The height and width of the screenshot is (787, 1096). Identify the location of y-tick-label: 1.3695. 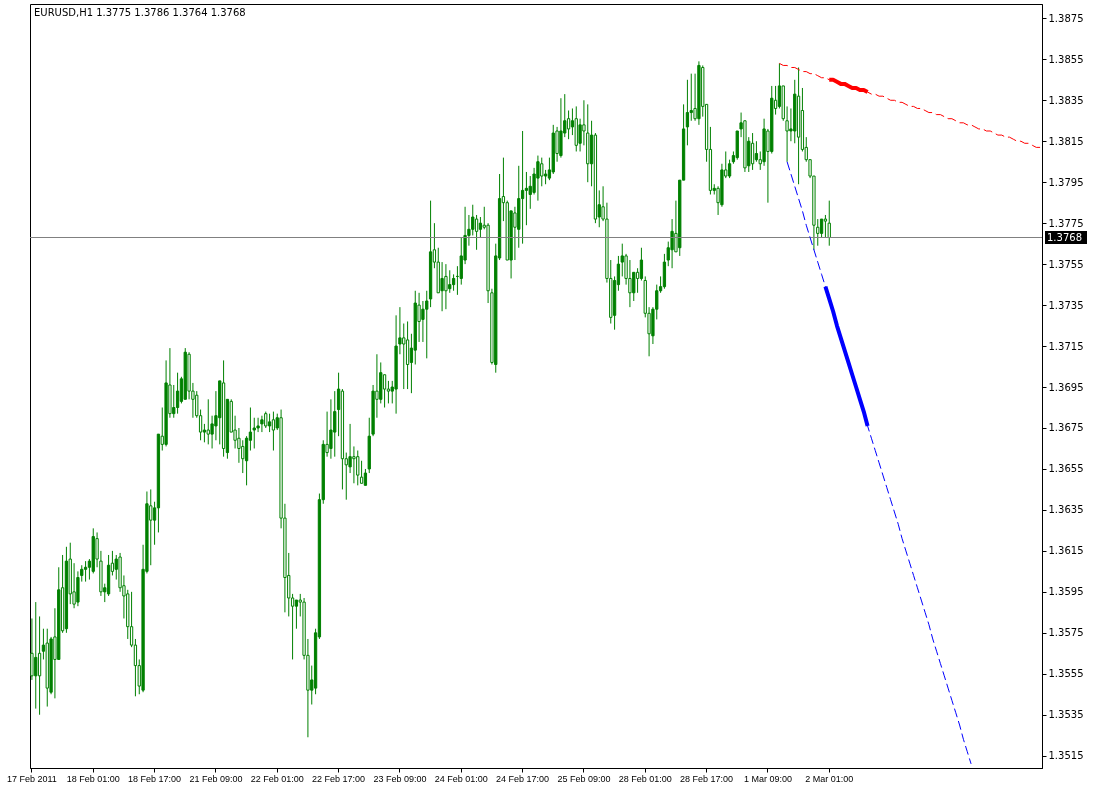
(1066, 387).